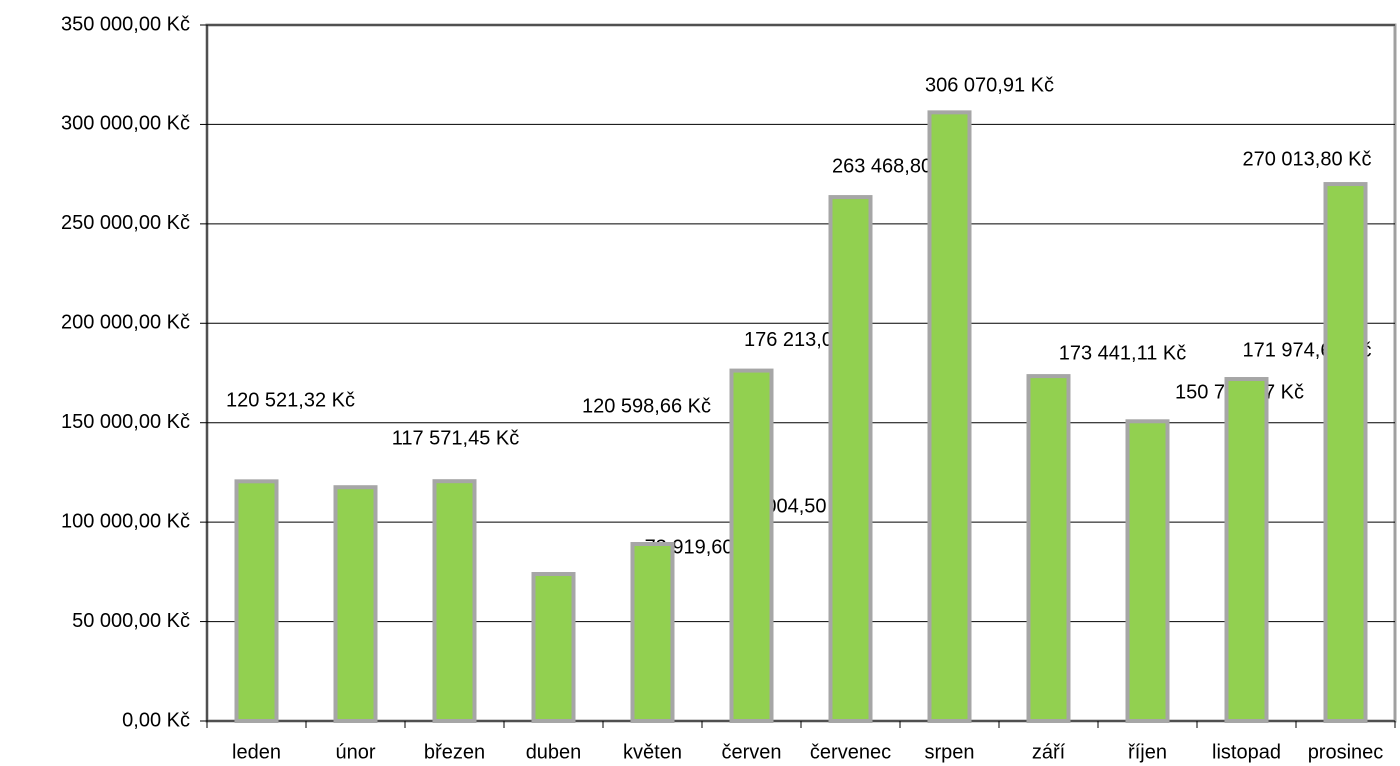 Image resolution: width=1400 pixels, height=766 pixels. What do you see at coordinates (949, 752) in the screenshot?
I see `x-tick-label: srpen` at bounding box center [949, 752].